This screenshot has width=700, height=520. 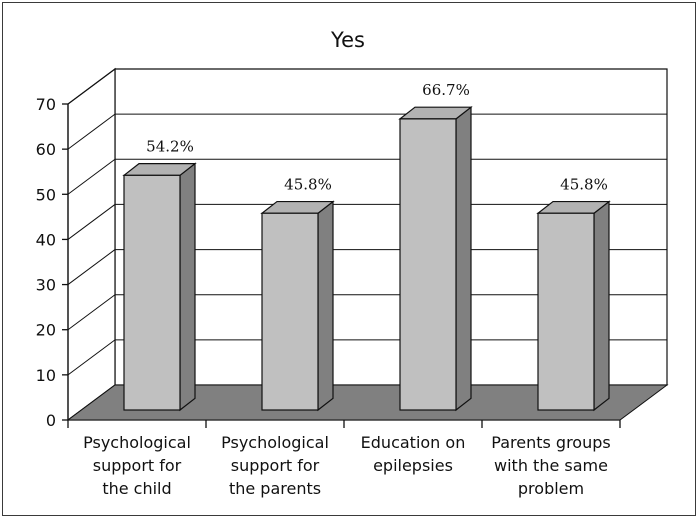 I want to click on x-category-label: Psychological support for the child, so click(x=137, y=465).